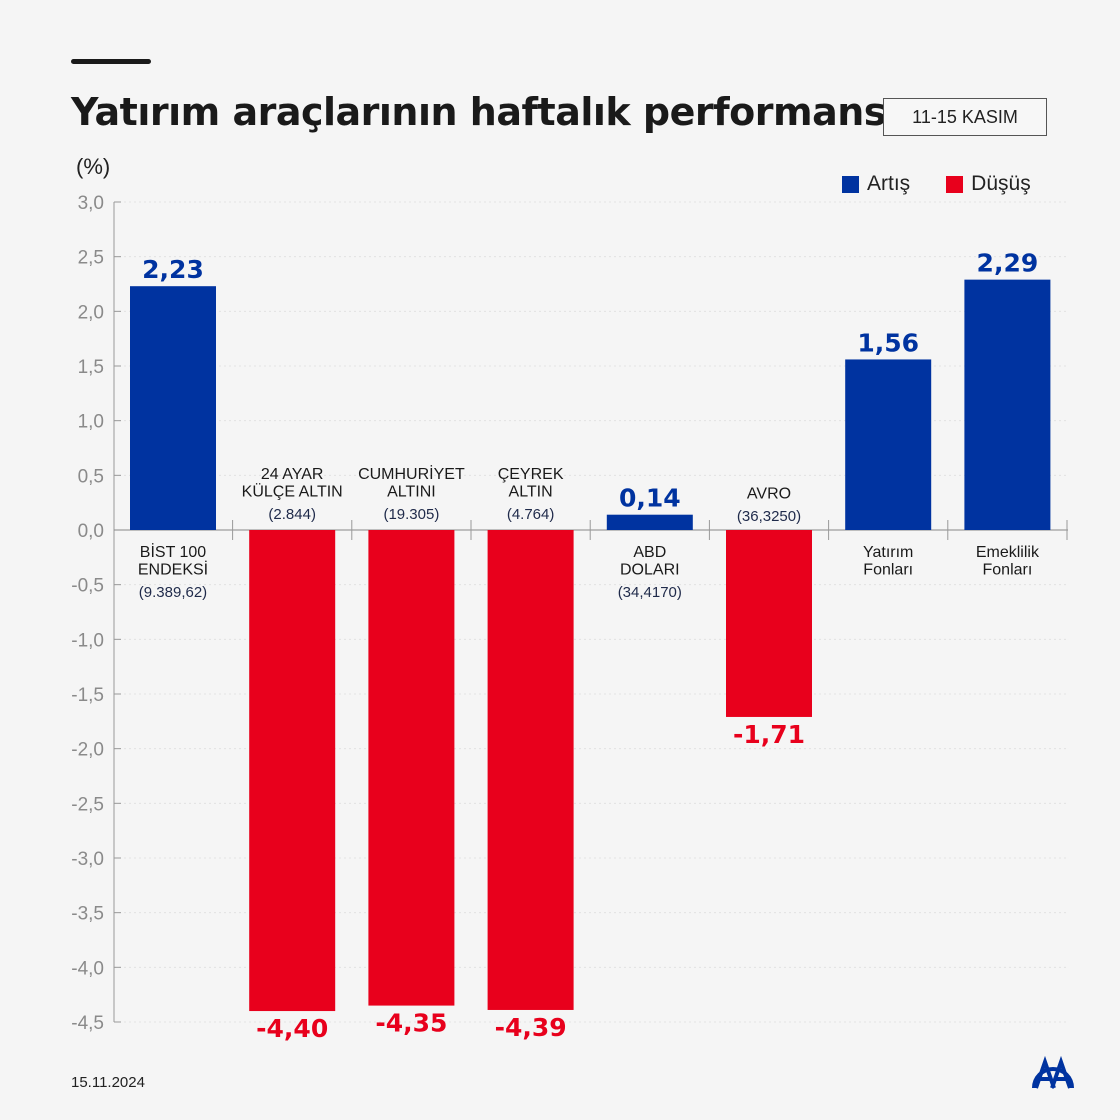 The height and width of the screenshot is (1120, 1120). I want to click on data-label: 2,23, so click(173, 269).